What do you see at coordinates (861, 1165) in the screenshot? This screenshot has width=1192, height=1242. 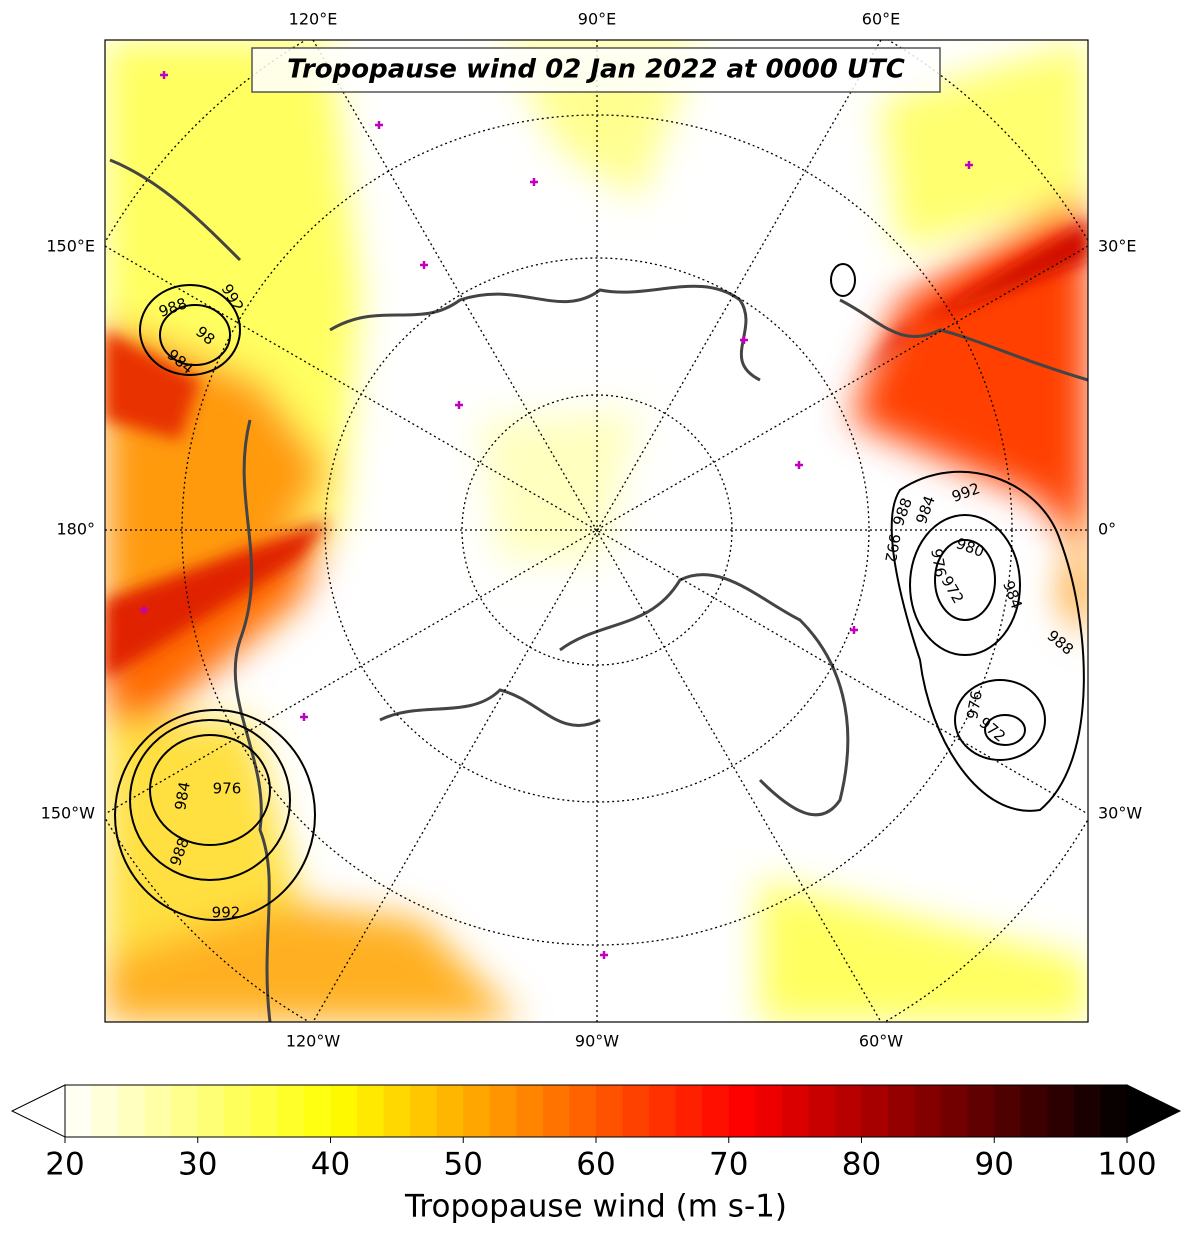 I see `colorbar-tick-label: 80` at bounding box center [861, 1165].